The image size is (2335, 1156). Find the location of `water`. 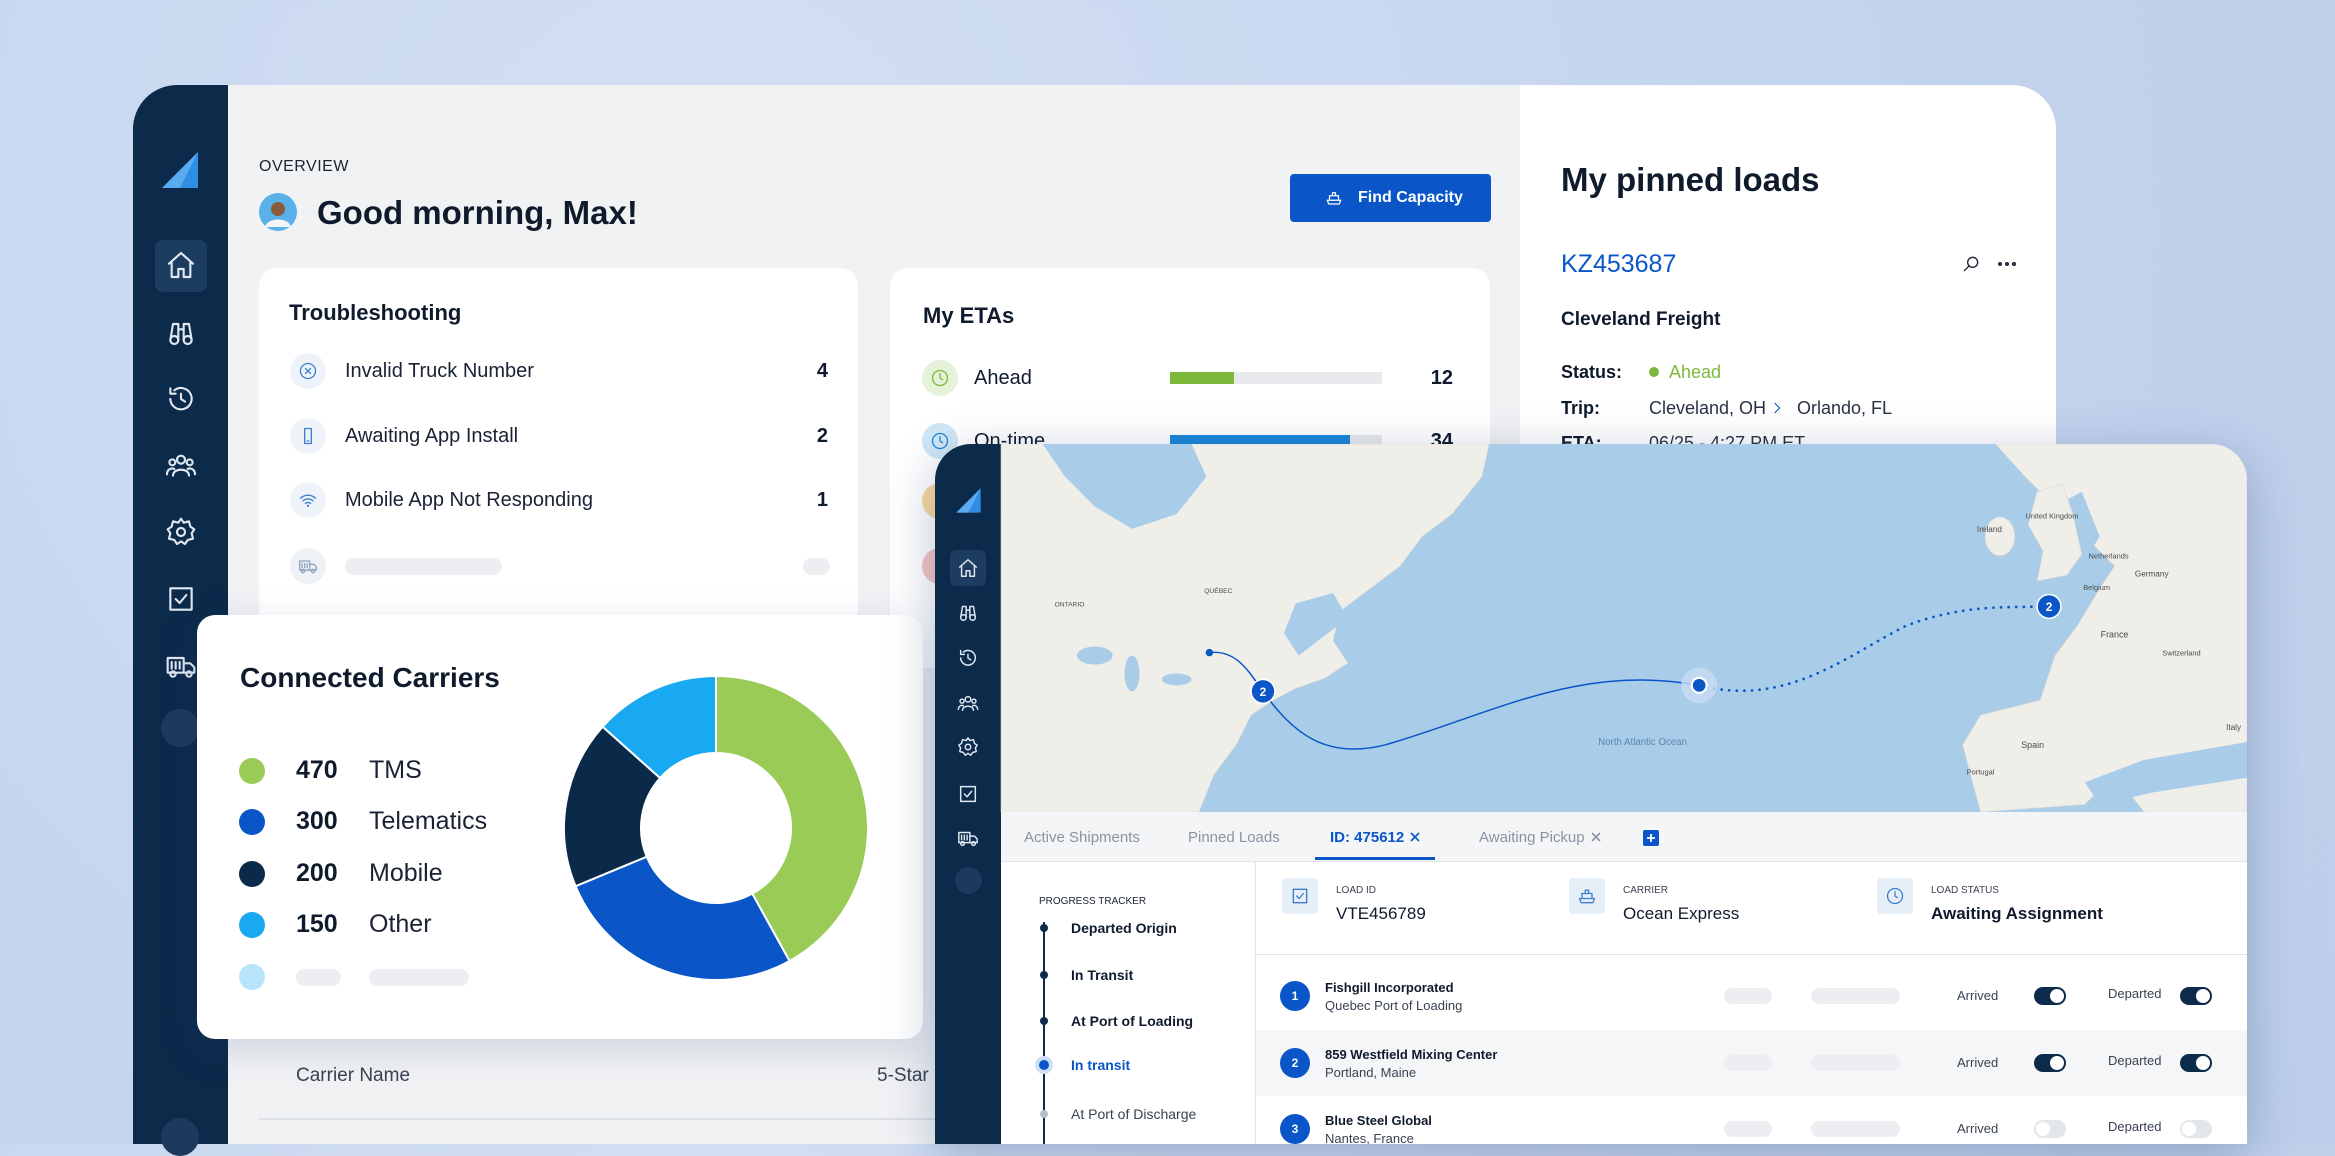

water is located at coordinates (1124, 486).